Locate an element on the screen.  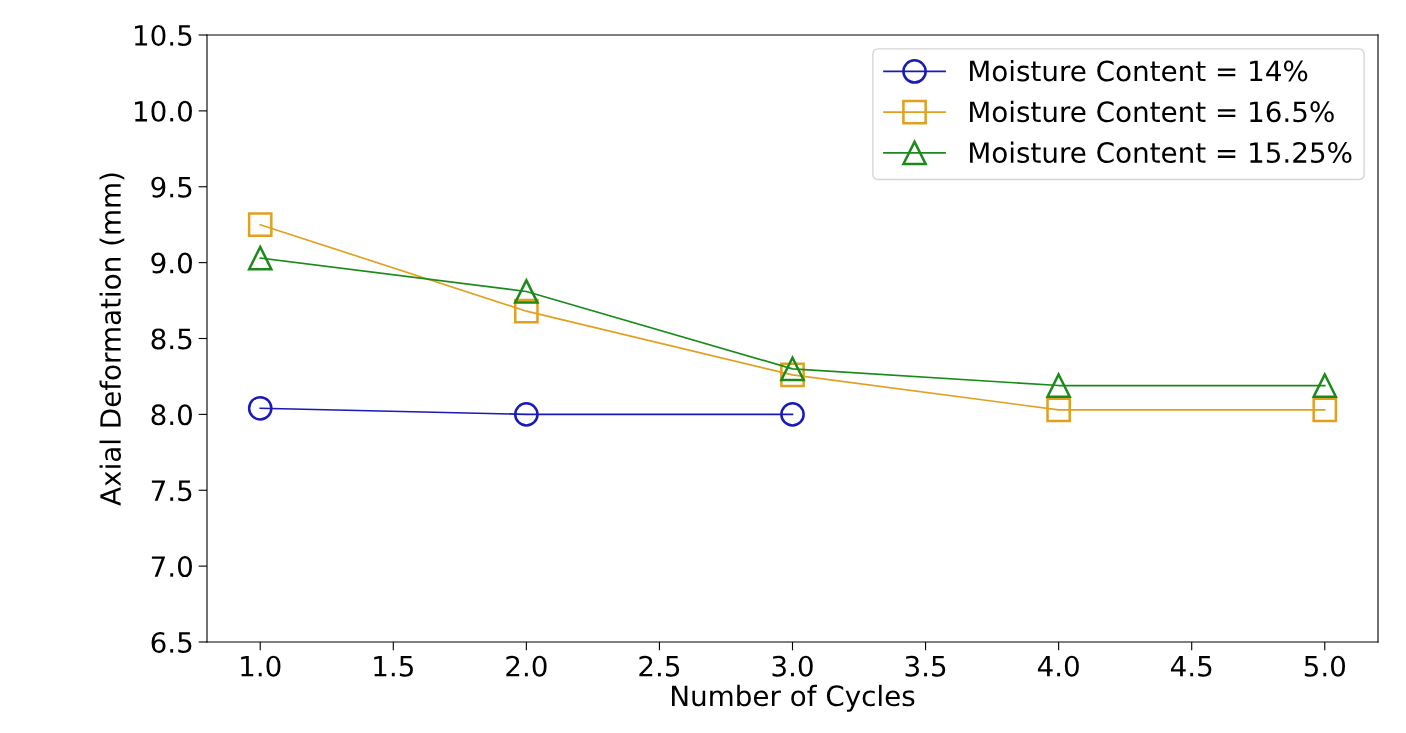
x-tick-label: 3.5 is located at coordinates (925, 666).